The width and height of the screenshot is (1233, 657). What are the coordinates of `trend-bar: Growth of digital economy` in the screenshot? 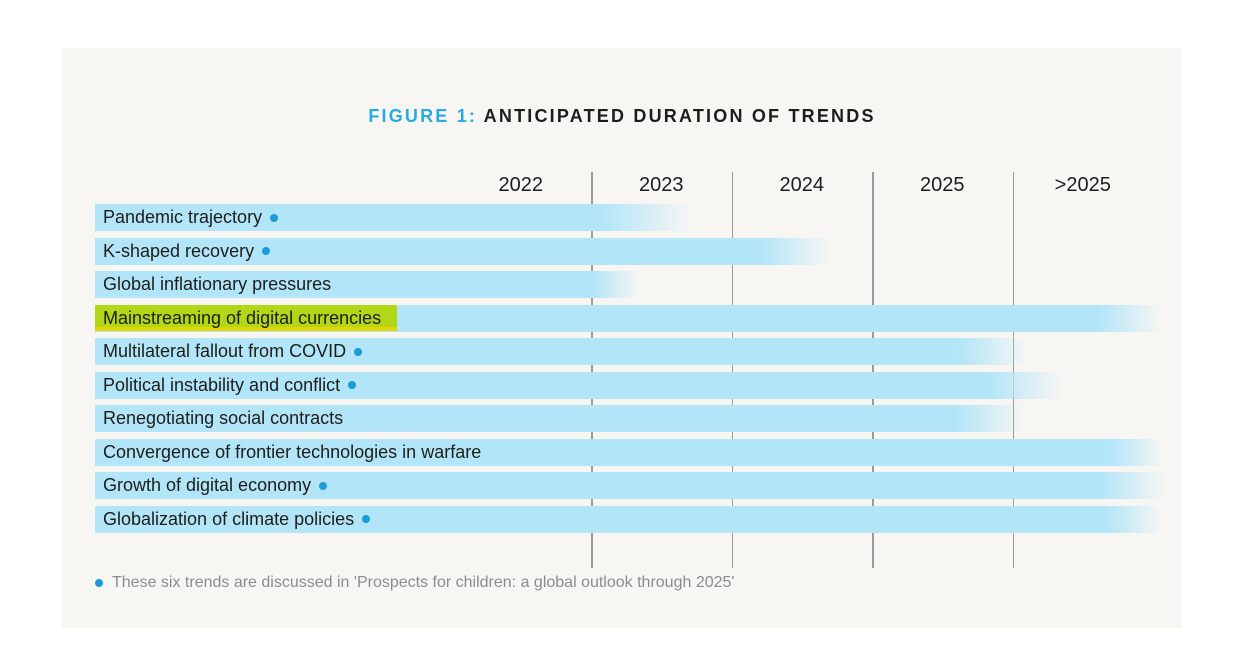 It's located at (630, 485).